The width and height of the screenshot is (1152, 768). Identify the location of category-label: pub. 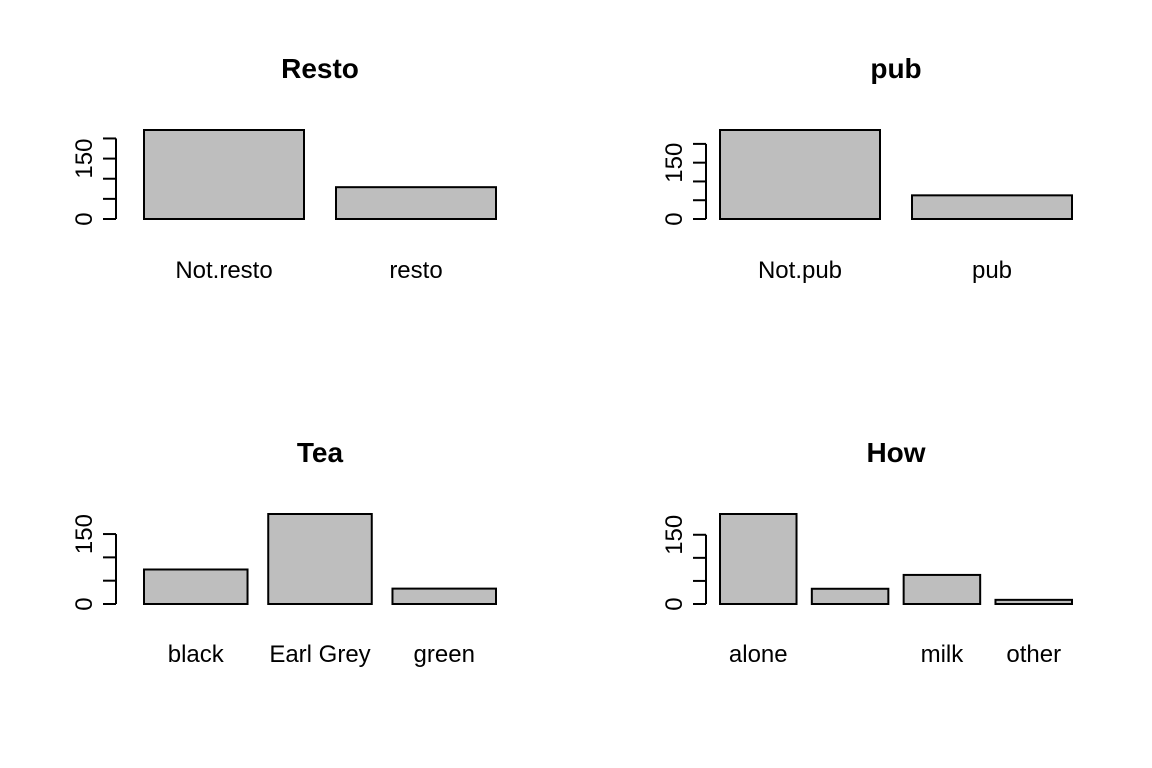
(992, 270).